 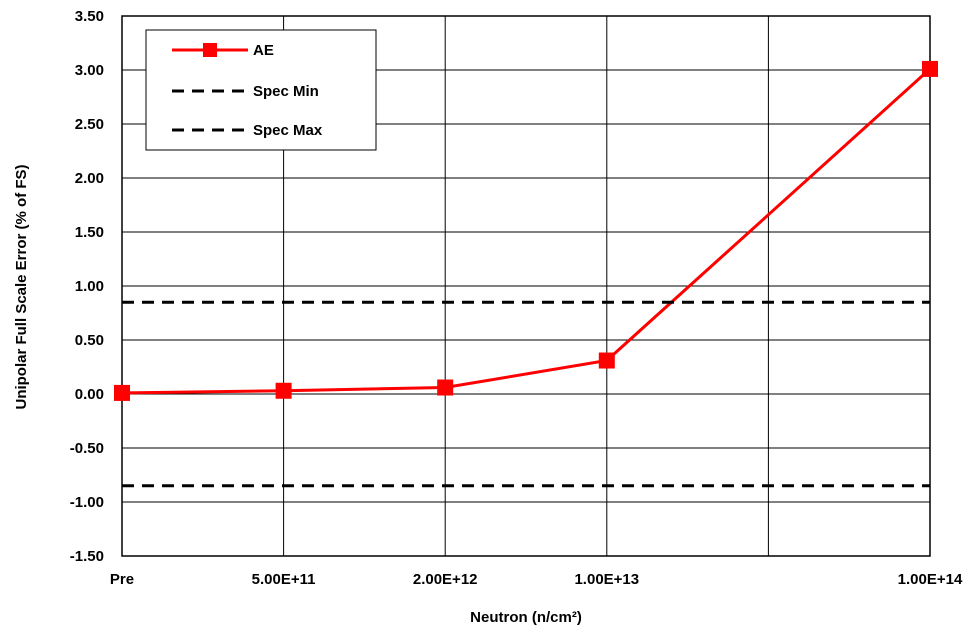 I want to click on x-tick-label: 1.00E+14, so click(x=930, y=579).